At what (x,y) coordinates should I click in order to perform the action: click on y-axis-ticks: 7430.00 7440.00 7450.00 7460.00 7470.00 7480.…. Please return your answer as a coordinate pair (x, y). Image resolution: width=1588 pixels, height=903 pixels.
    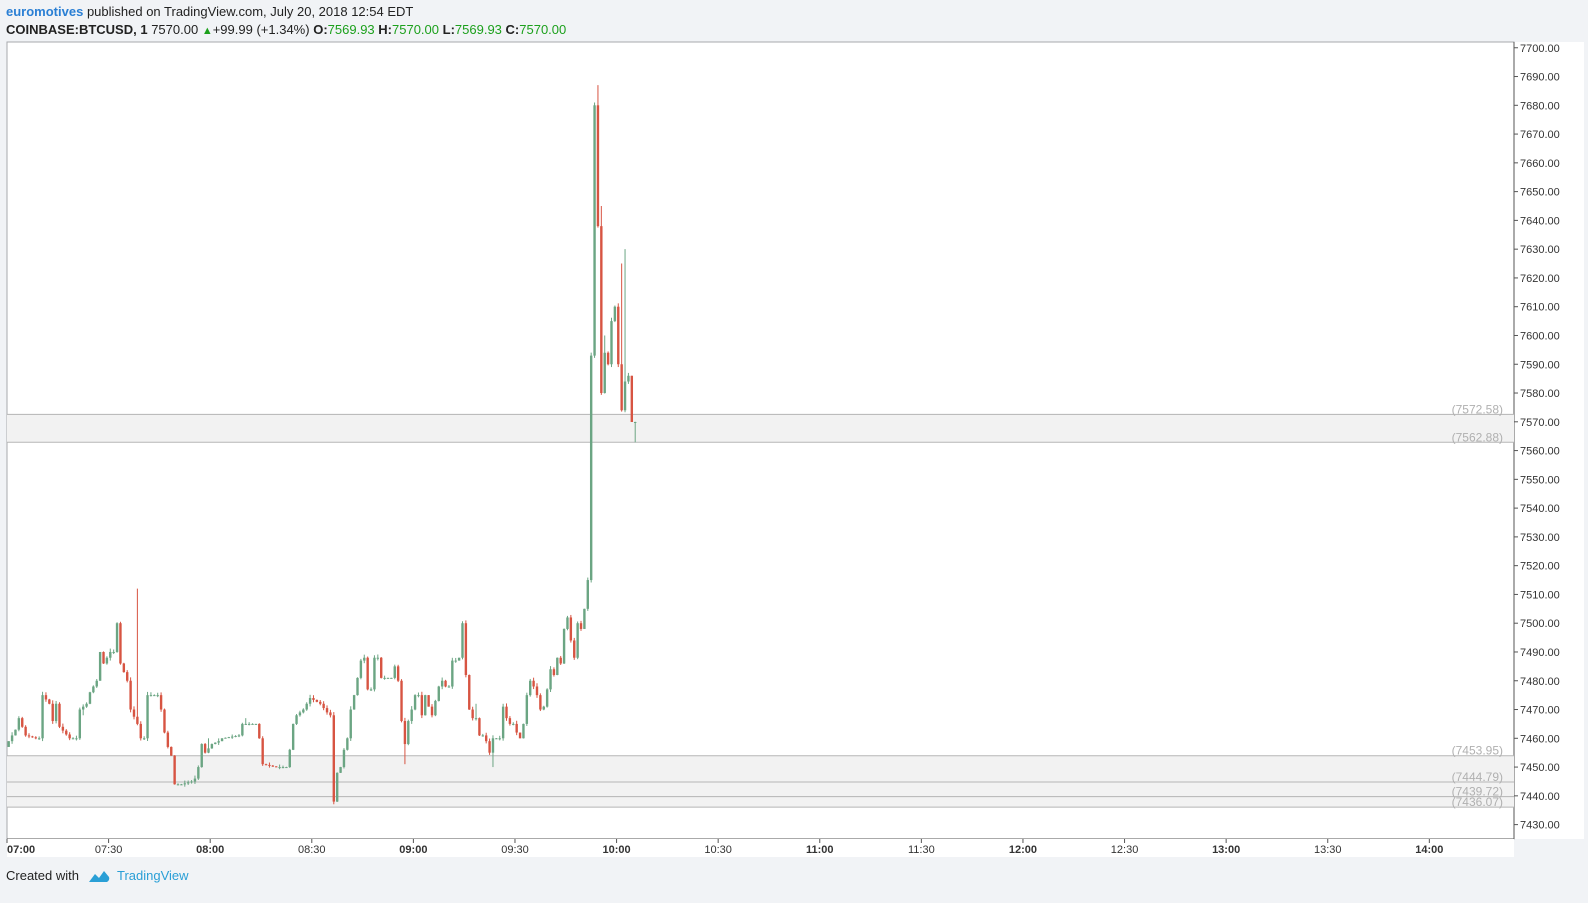
    Looking at the image, I should click on (1537, 437).